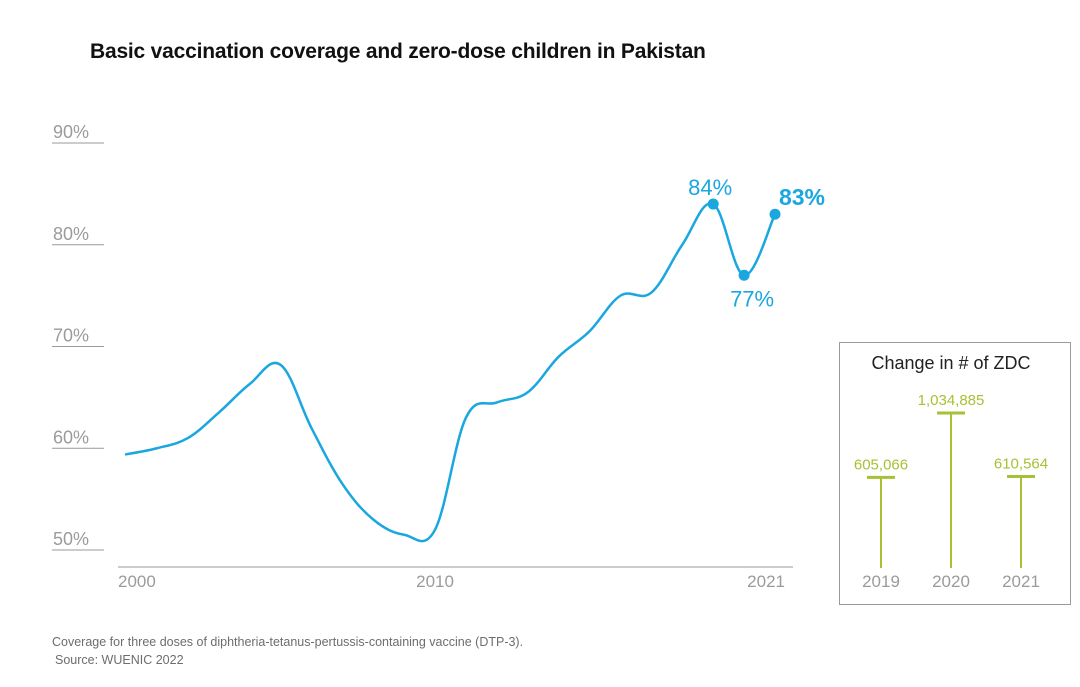  What do you see at coordinates (950, 363) in the screenshot?
I see `zdc-title: Change in # of ZDC` at bounding box center [950, 363].